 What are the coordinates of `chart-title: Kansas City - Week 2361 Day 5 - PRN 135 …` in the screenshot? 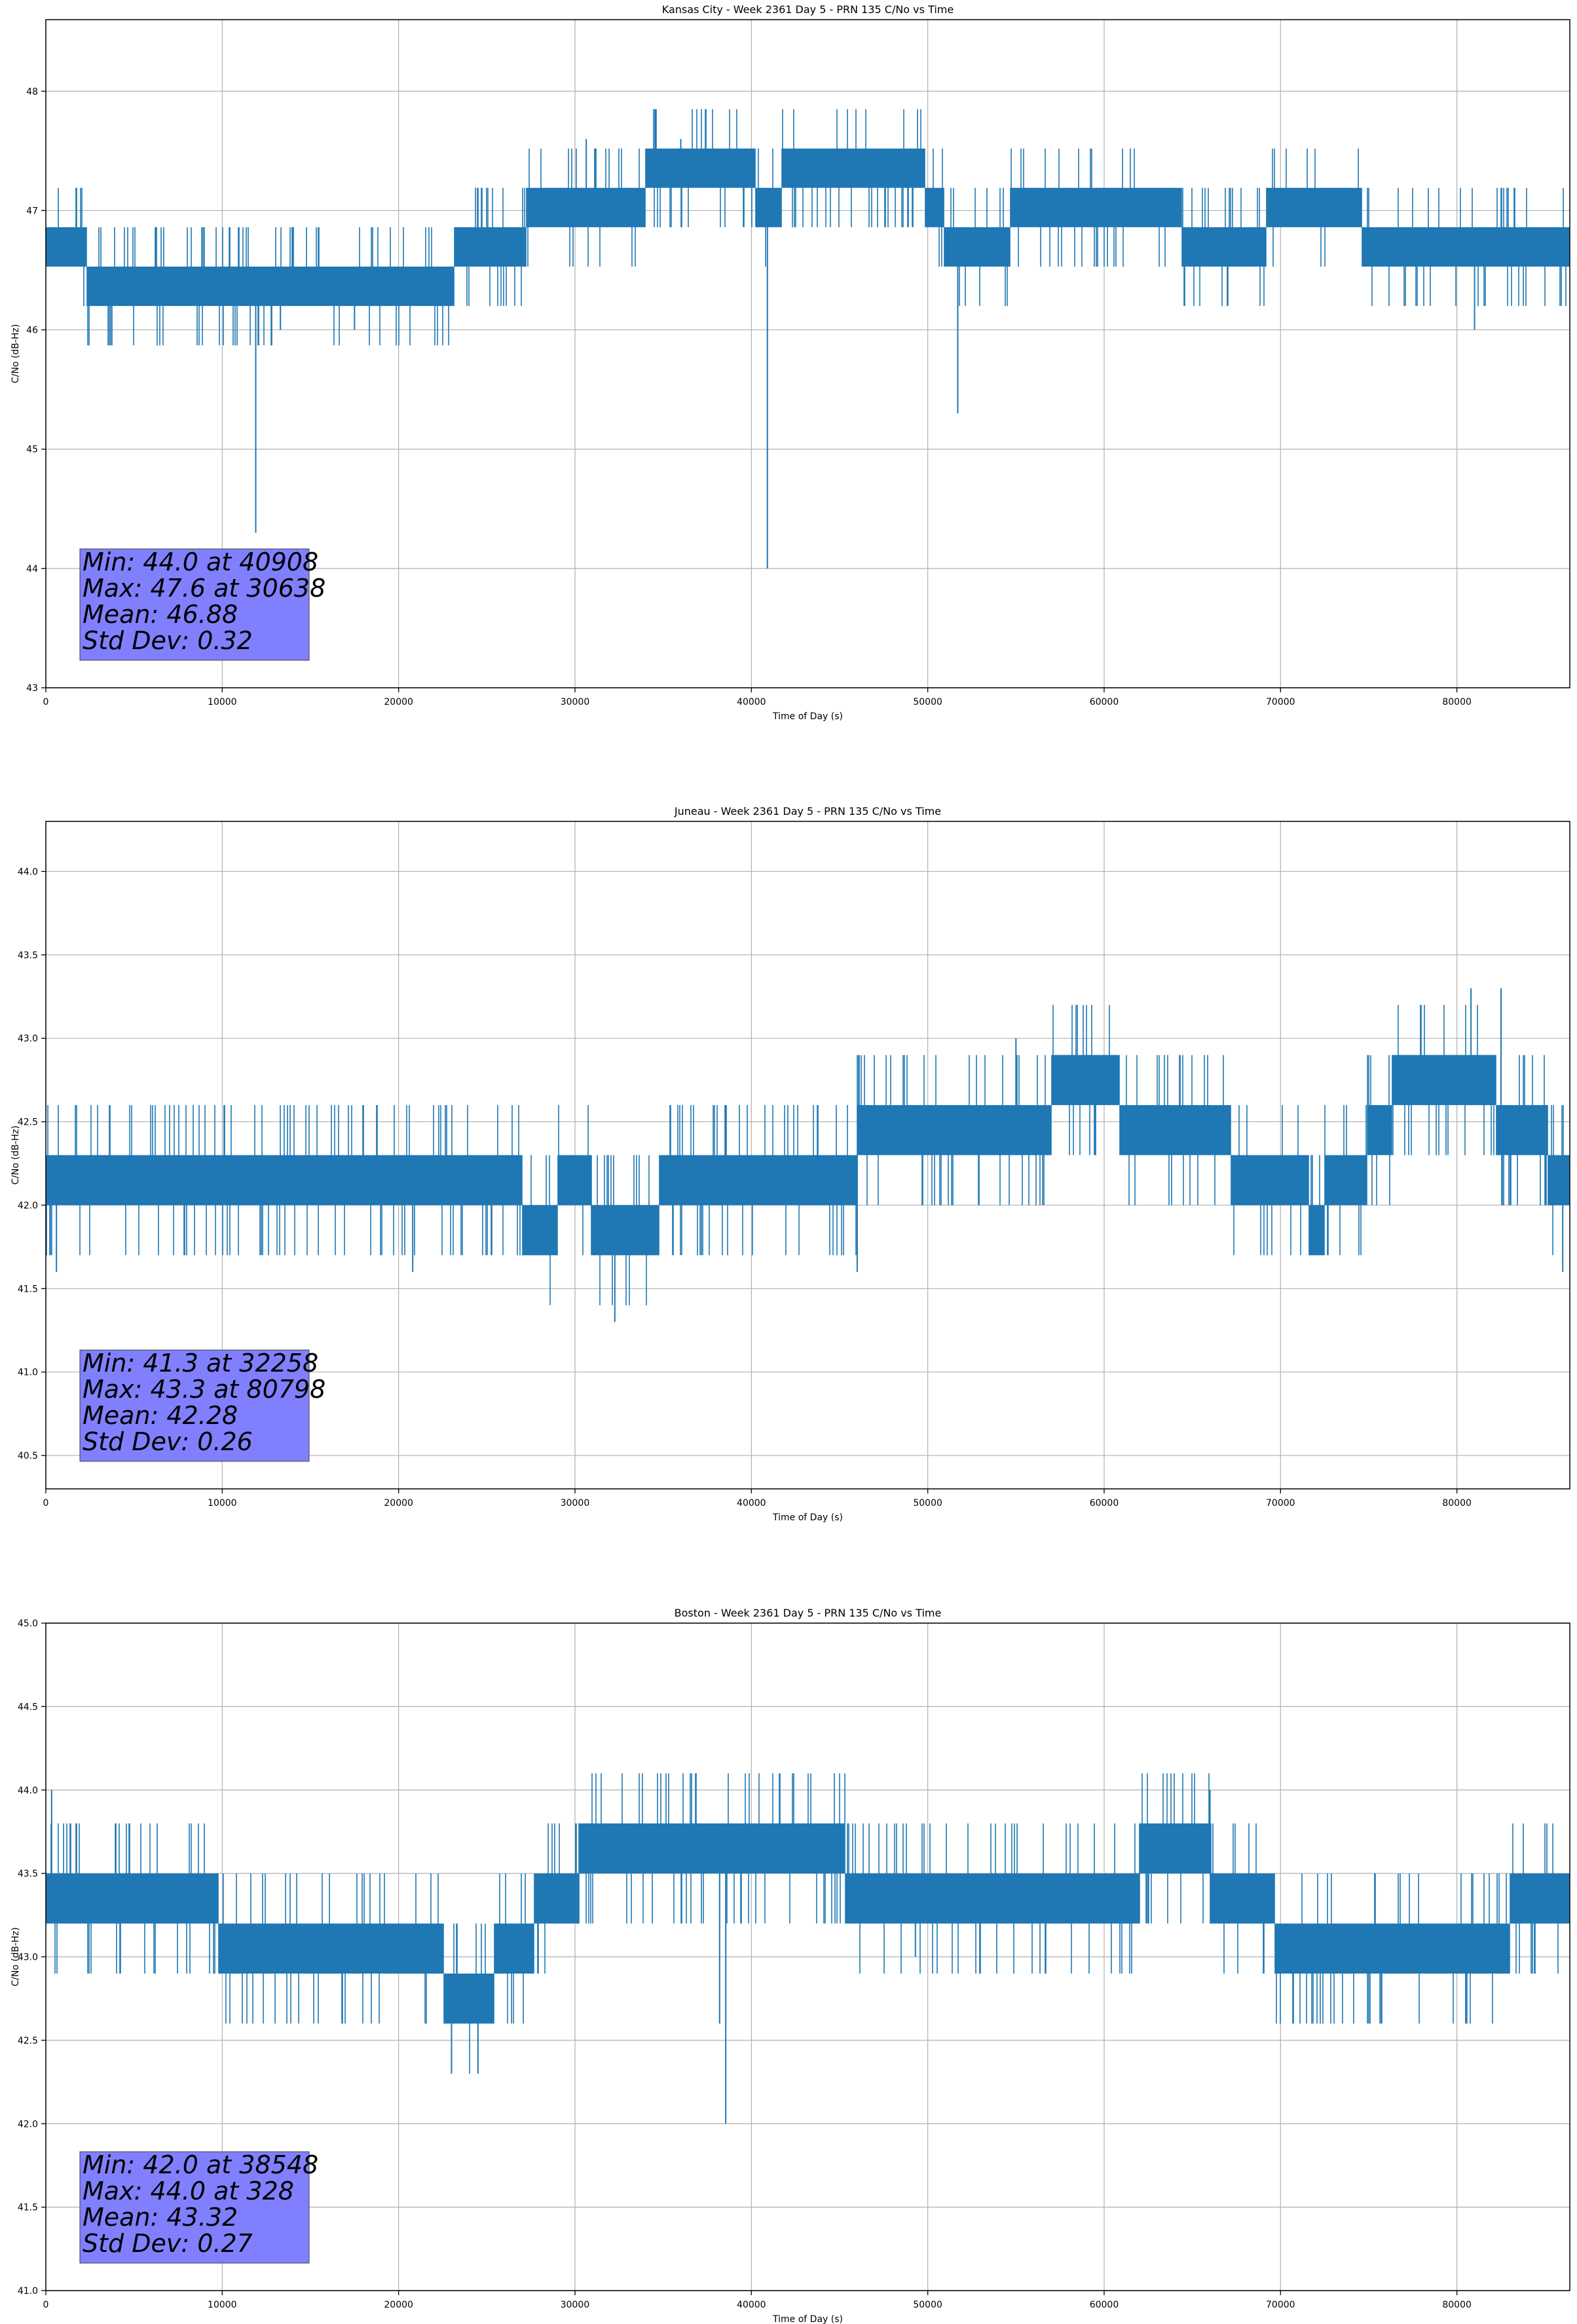 It's located at (808, 9).